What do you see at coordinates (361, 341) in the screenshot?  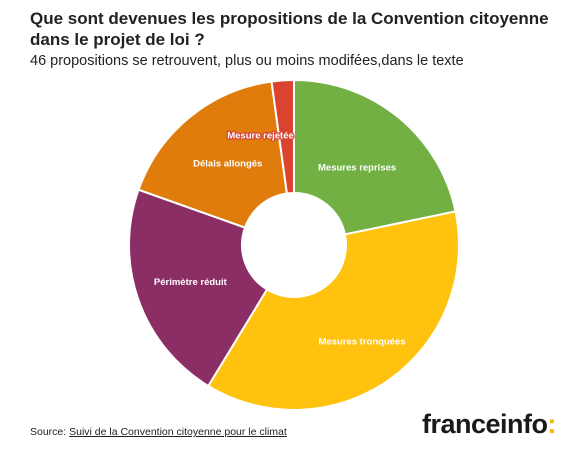 I see `slice-label-2: Mesures tronquées` at bounding box center [361, 341].